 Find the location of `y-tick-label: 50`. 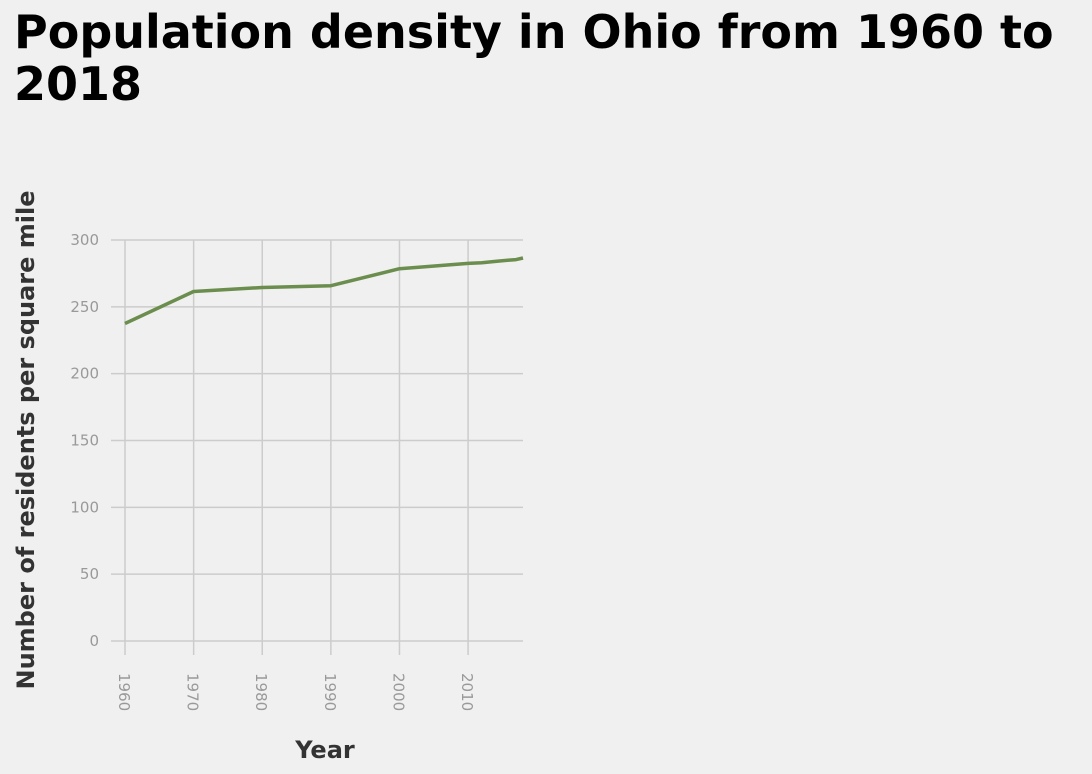

y-tick-label: 50 is located at coordinates (89, 574).